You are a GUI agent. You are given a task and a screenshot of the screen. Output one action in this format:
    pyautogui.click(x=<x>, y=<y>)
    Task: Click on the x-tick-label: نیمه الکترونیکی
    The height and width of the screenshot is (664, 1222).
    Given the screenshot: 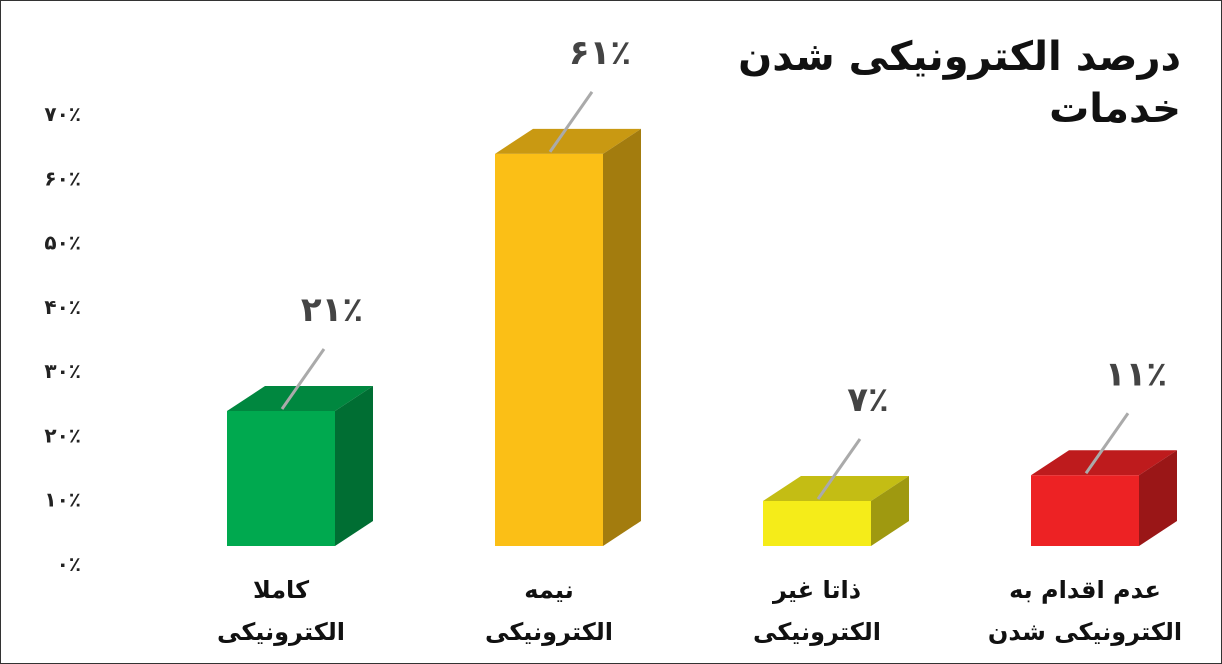 What is the action you would take?
    pyautogui.click(x=549, y=611)
    